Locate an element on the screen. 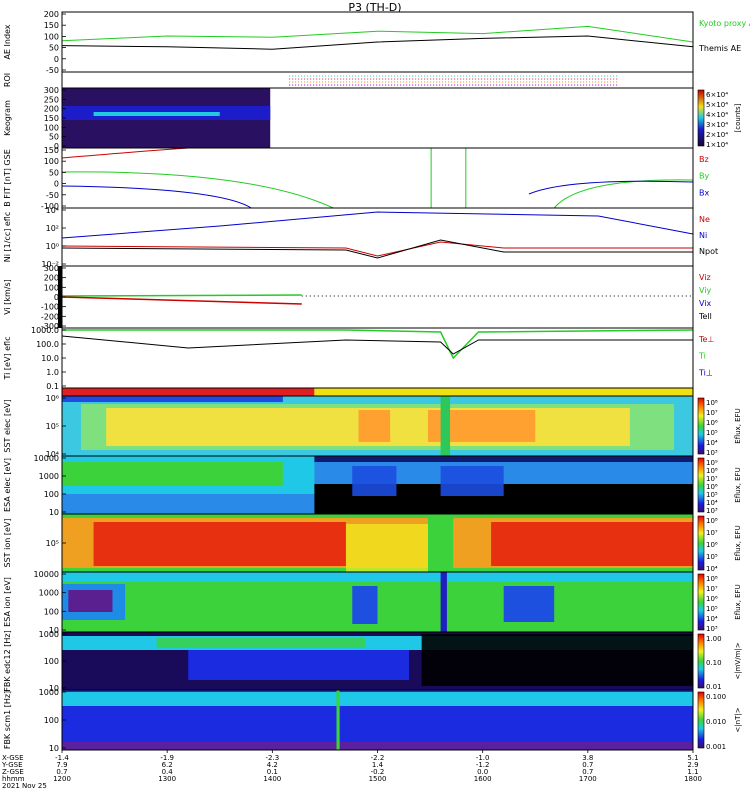 Image resolution: width=750 pixels, height=800 pixels. x-tick-label: -1.2 is located at coordinates (483, 765).